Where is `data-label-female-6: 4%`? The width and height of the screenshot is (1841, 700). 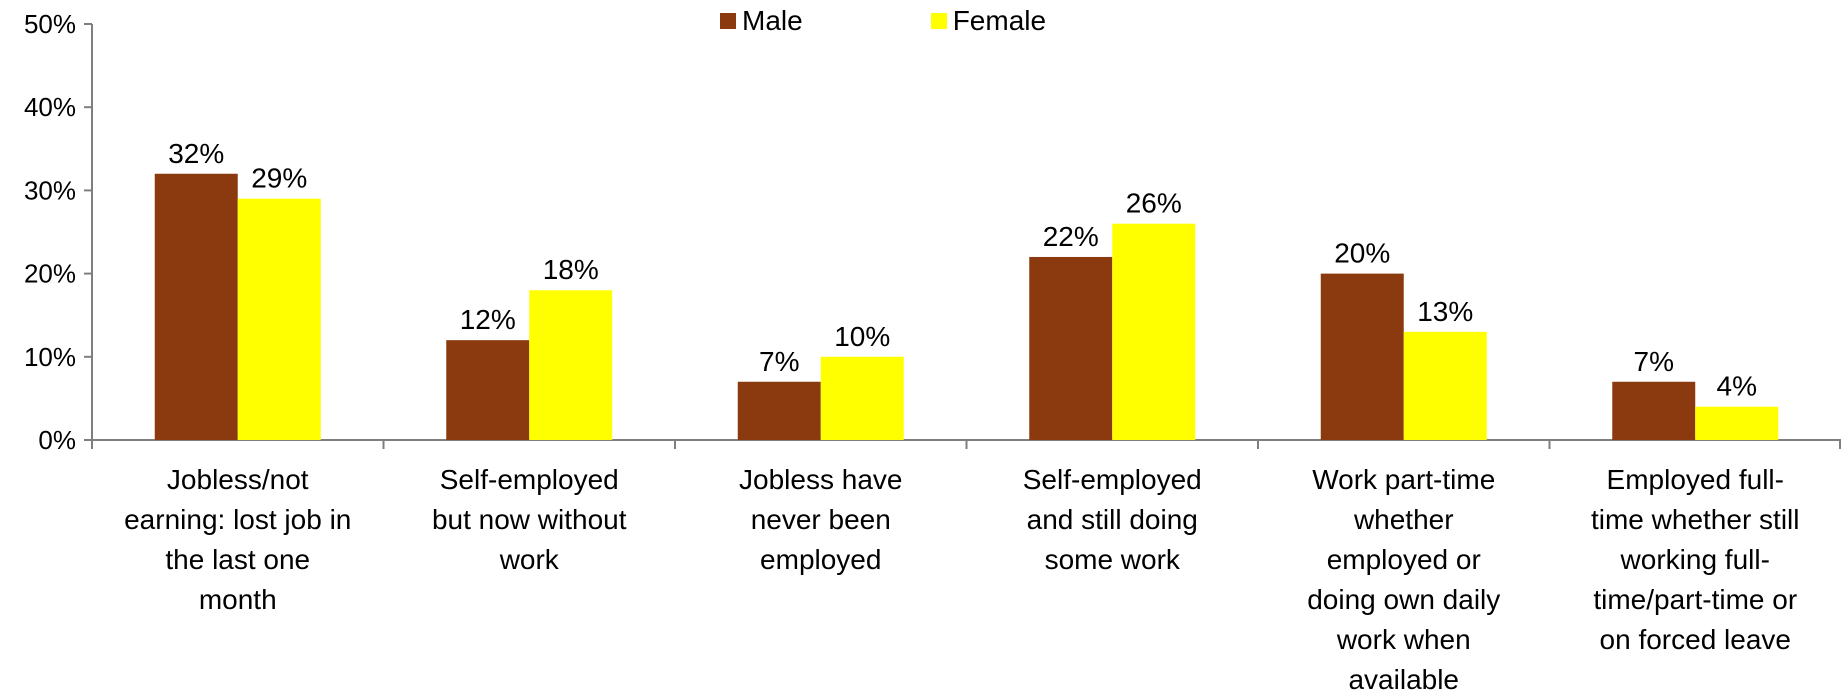 data-label-female-6: 4% is located at coordinates (1737, 386).